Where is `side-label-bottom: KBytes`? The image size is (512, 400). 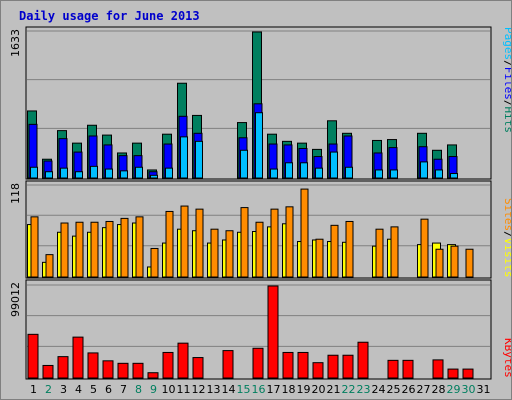
side-label-bottom: KBytes is located at coordinates (506, 358).